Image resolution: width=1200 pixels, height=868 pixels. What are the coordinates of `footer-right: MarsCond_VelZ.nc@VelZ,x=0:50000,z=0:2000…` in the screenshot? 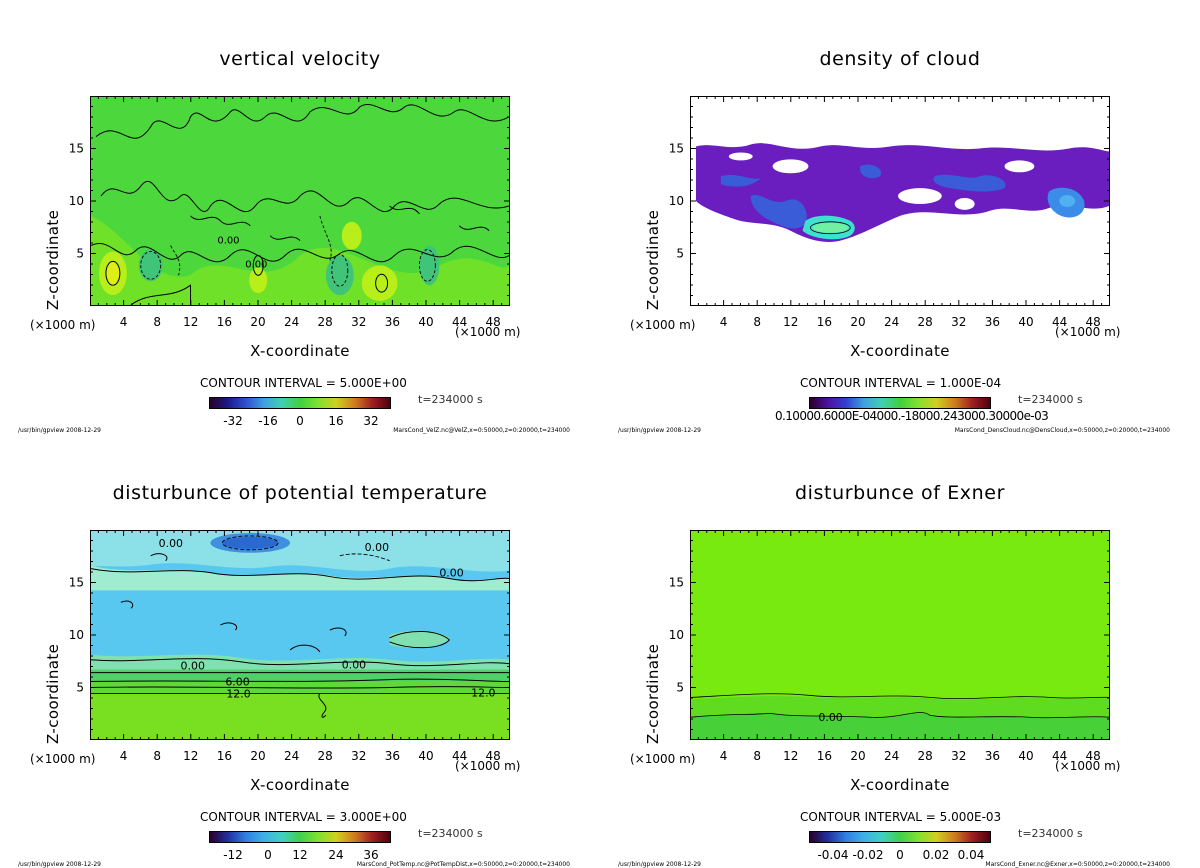 It's located at (481, 430).